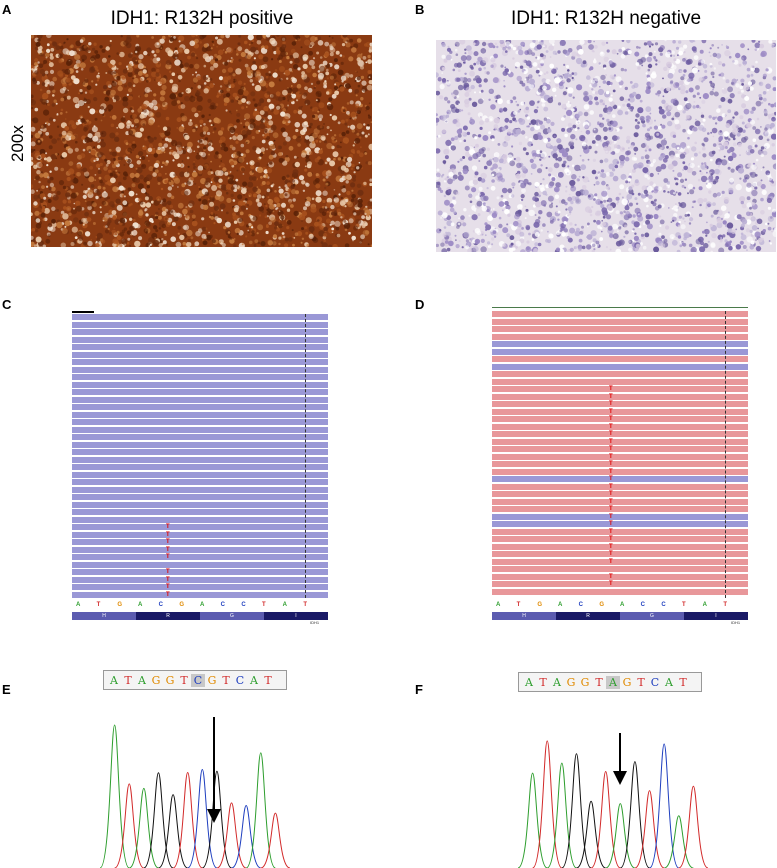 This screenshot has width=777, height=868. What do you see at coordinates (232, 616) in the screenshot?
I see `amino-acid: G` at bounding box center [232, 616].